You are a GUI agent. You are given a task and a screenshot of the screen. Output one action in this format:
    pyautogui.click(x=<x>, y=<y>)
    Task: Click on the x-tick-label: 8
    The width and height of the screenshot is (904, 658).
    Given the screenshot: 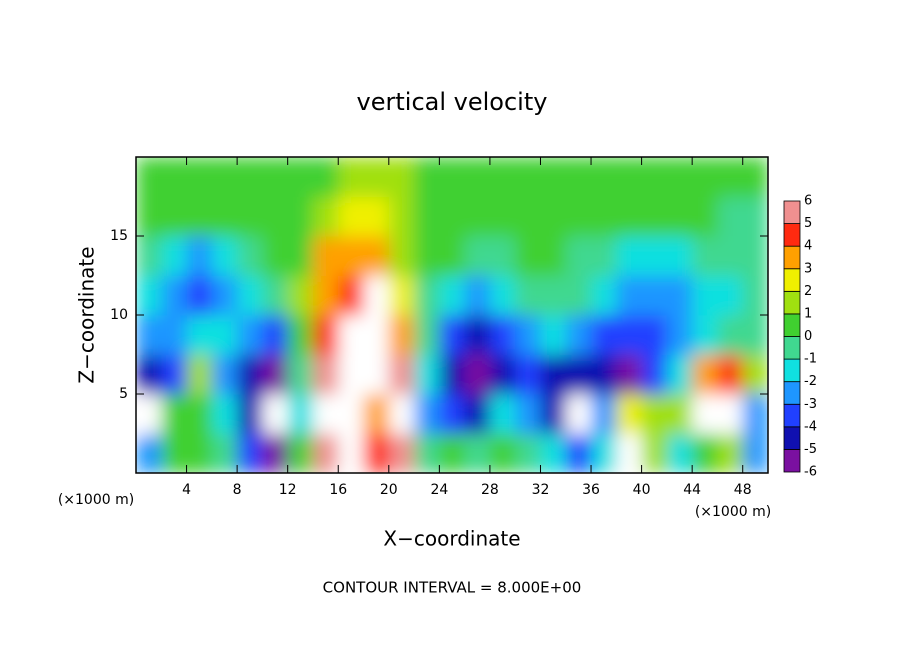 What is the action you would take?
    pyautogui.click(x=237, y=490)
    